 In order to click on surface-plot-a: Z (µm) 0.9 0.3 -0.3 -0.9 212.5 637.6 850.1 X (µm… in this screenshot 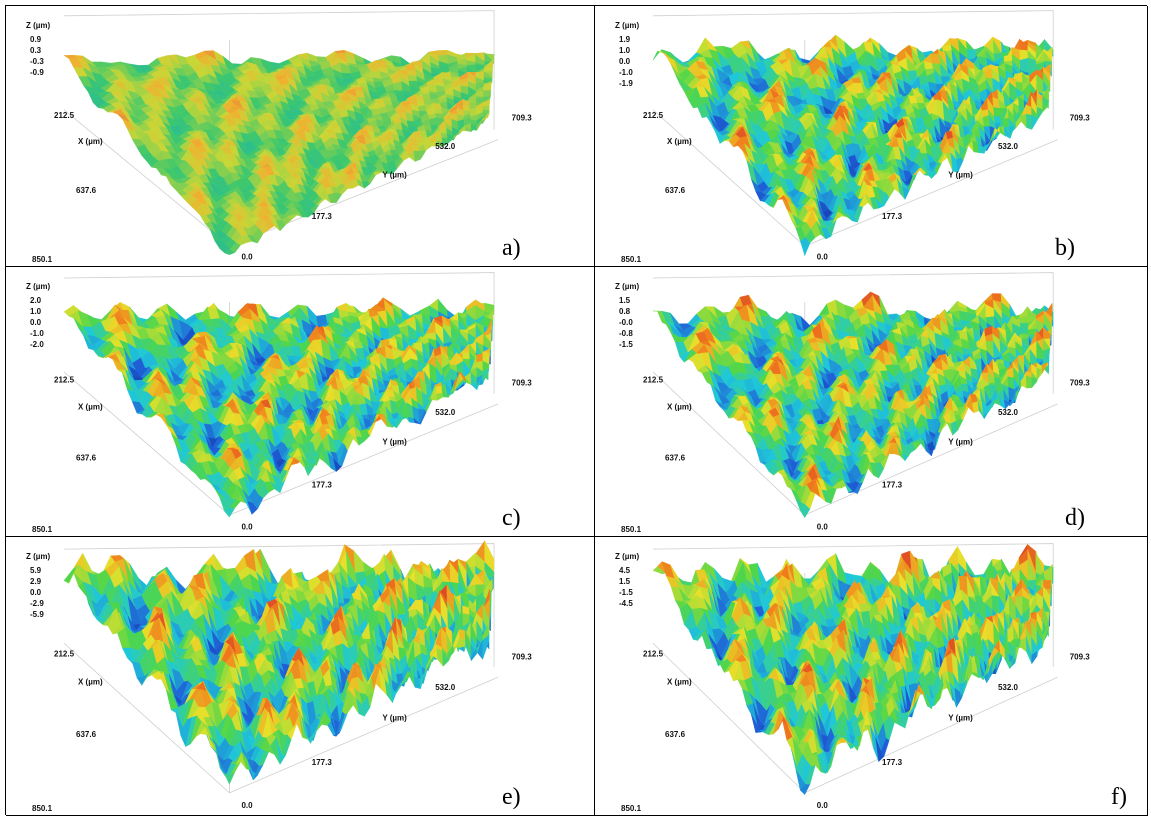, I will do `click(279, 137)`.